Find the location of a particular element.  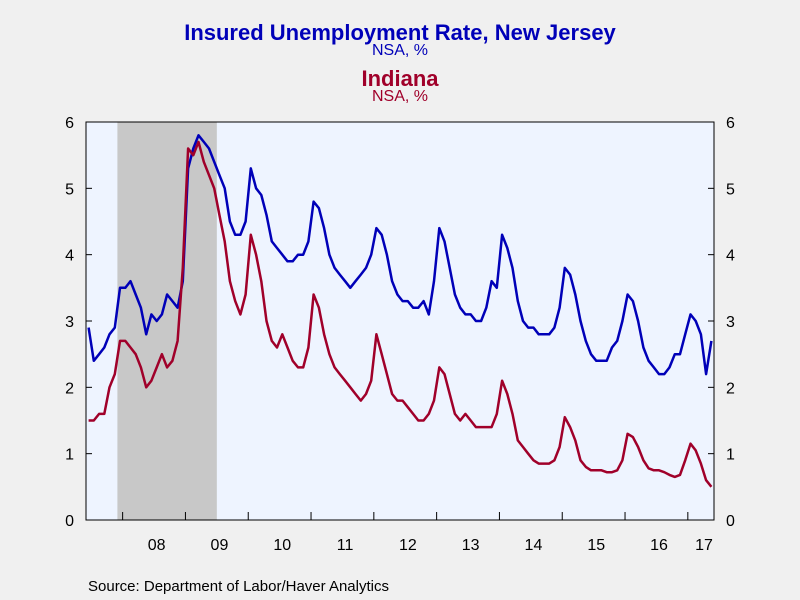

chart-title-indiana: Indiana is located at coordinates (400, 78).